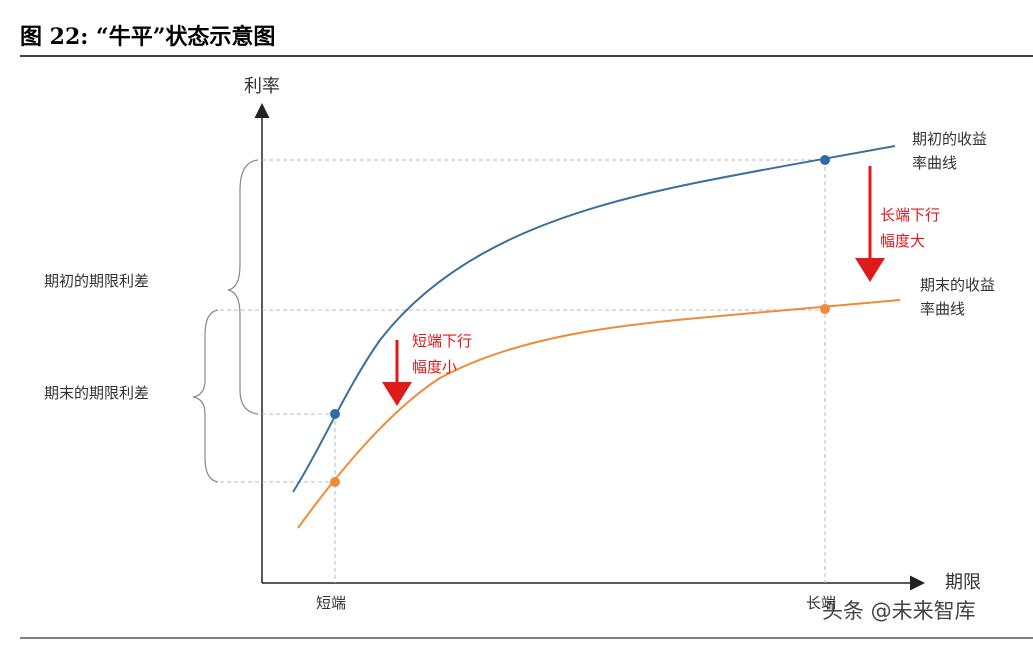 This screenshot has height=649, width=1033. What do you see at coordinates (434, 367) in the screenshot?
I see `annotation: 幅度小` at bounding box center [434, 367].